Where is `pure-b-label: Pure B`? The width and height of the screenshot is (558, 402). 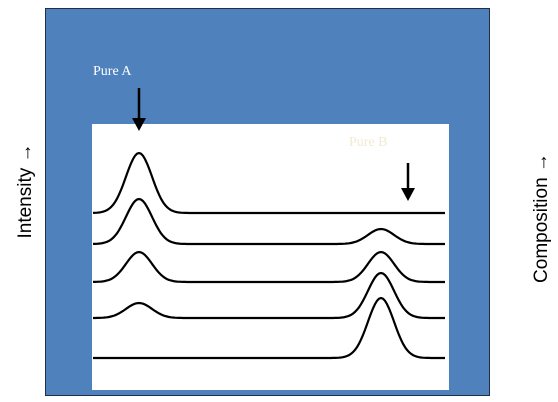
pure-b-label: Pure B is located at coordinates (368, 142).